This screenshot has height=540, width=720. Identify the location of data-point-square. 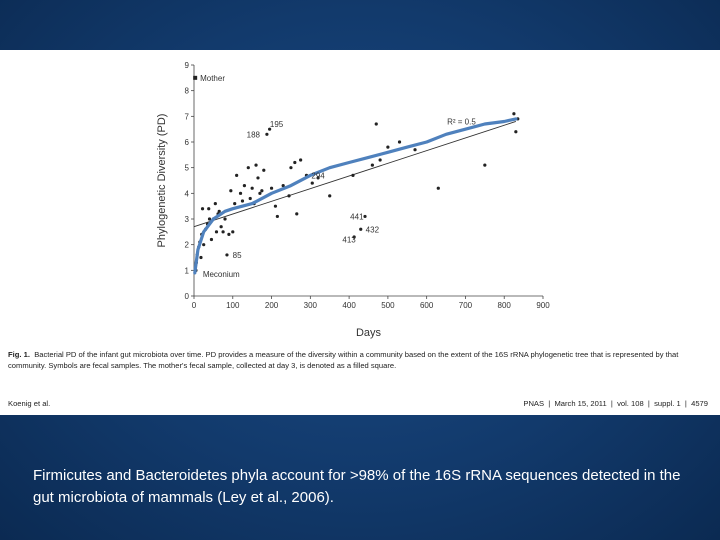
(195, 77).